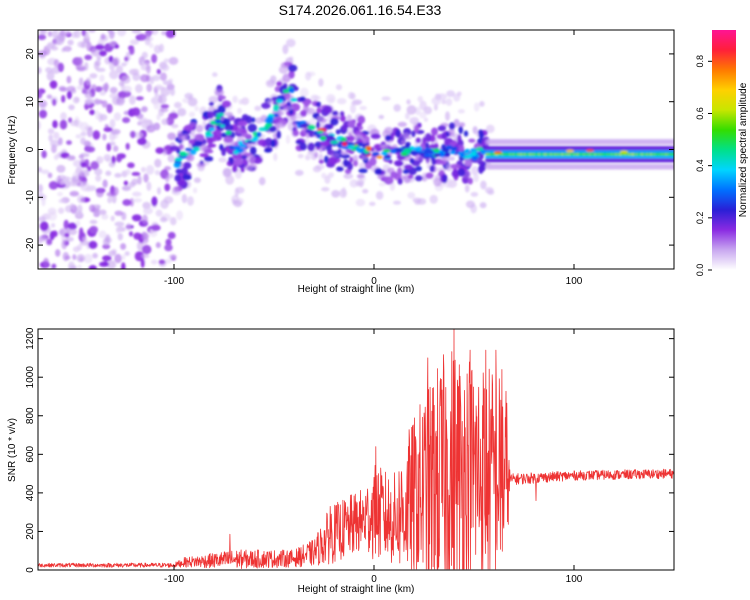  Describe the element at coordinates (30, 570) in the screenshot. I see `y-tick-label: 0` at that location.